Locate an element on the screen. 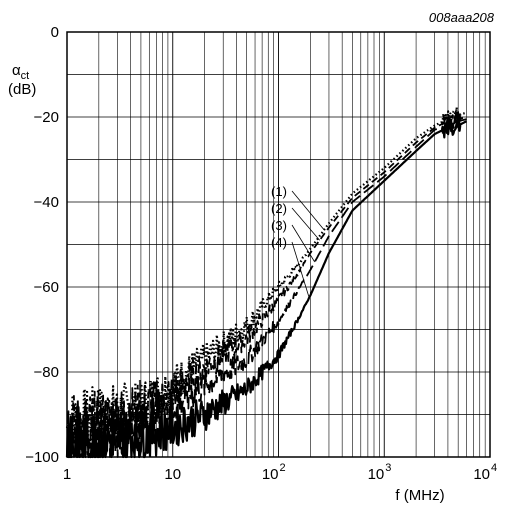 The image size is (510, 506). series-callout-label: (1) is located at coordinates (279, 191).